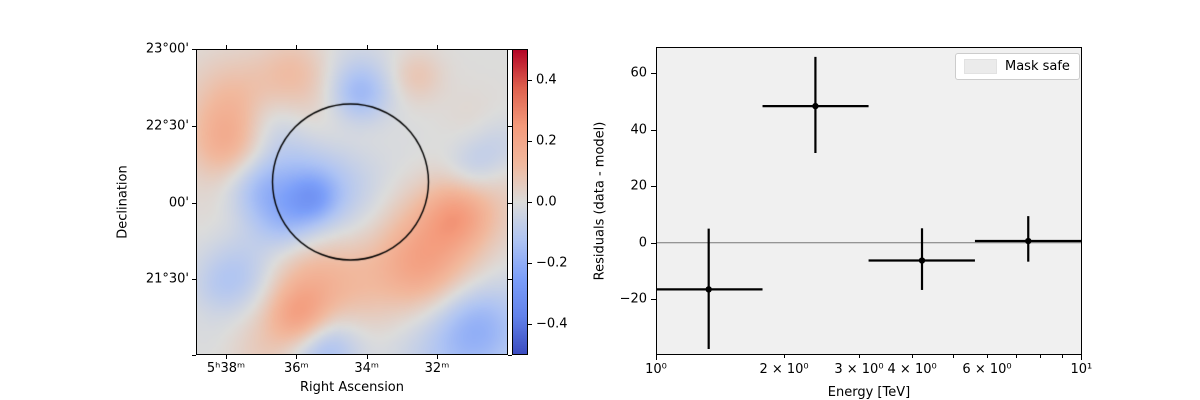 The height and width of the screenshot is (400, 1200). Describe the element at coordinates (520, 202) in the screenshot. I see `colorbar-gradient` at that location.